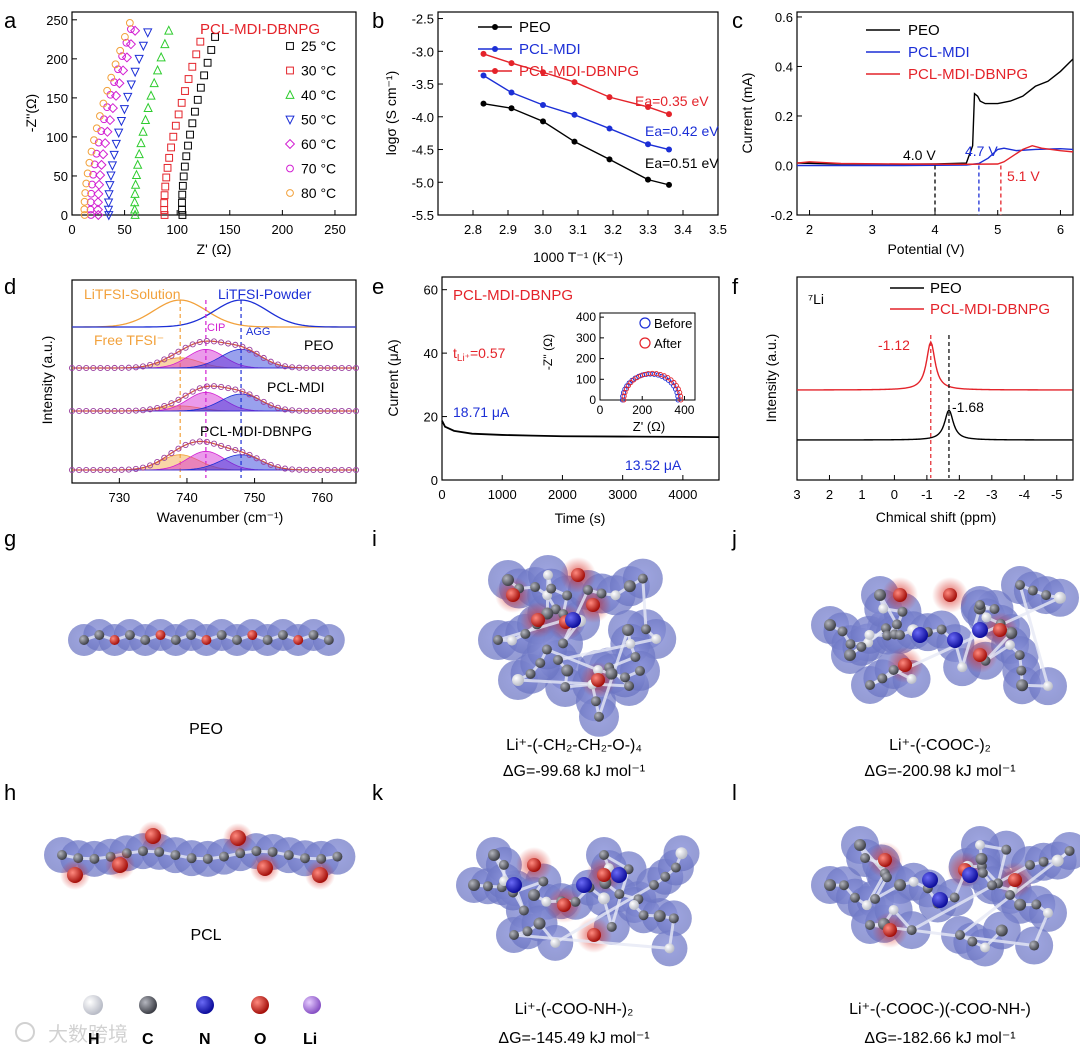 The image size is (1080, 1055). I want to click on caption-j-species: Li⁺-(-COOC-)₂, so click(940, 745).